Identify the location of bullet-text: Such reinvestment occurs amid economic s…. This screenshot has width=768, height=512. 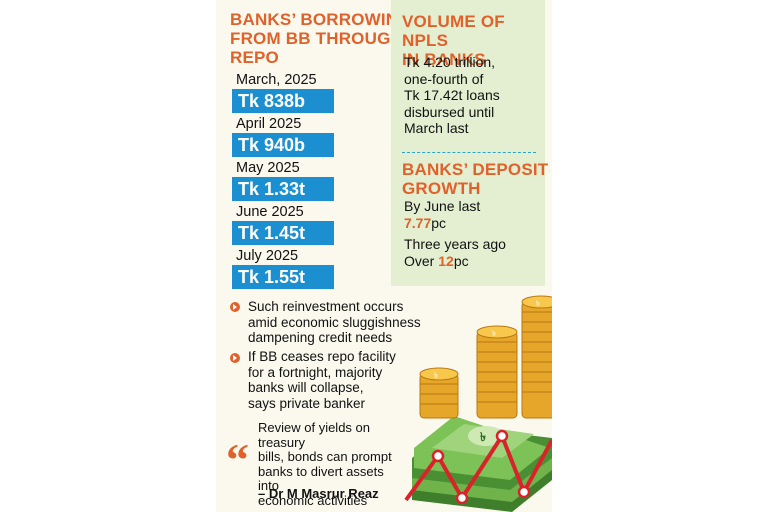
(334, 322).